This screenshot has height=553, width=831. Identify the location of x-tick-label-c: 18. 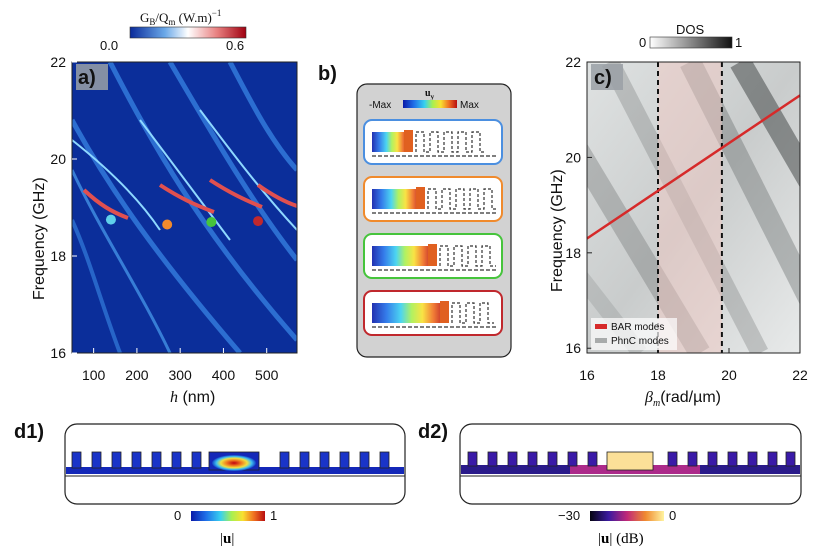
(658, 375).